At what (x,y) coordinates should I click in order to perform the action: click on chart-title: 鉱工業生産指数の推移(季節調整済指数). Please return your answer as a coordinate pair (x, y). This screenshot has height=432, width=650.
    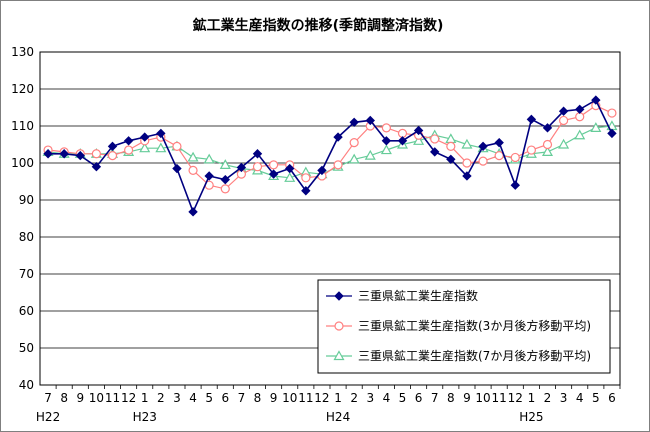
    Looking at the image, I should click on (318, 25).